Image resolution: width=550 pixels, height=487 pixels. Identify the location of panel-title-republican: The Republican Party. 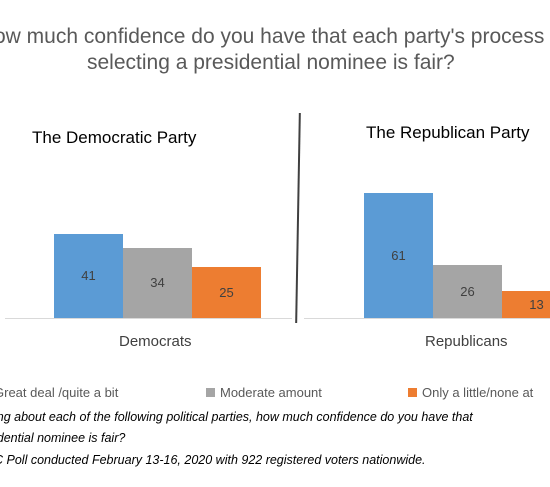
(448, 132).